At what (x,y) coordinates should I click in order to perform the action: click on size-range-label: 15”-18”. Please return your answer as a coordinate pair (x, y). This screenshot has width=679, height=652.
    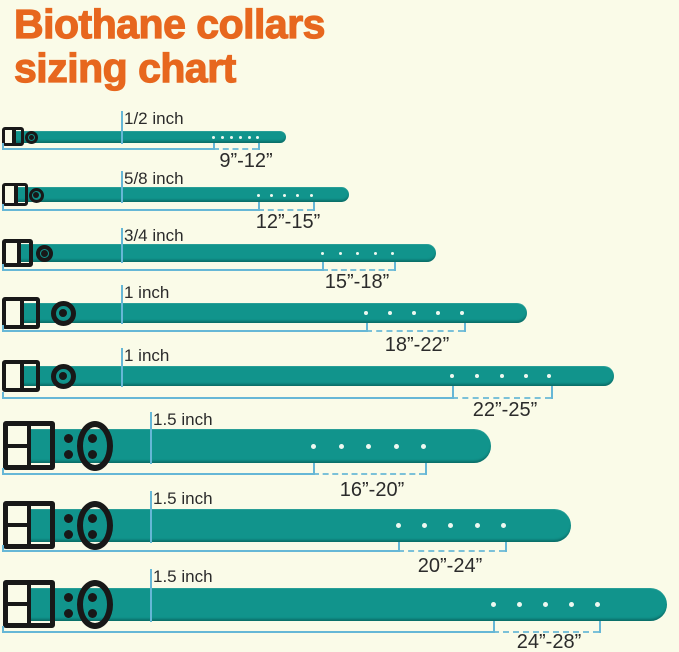
    Looking at the image, I should click on (357, 282).